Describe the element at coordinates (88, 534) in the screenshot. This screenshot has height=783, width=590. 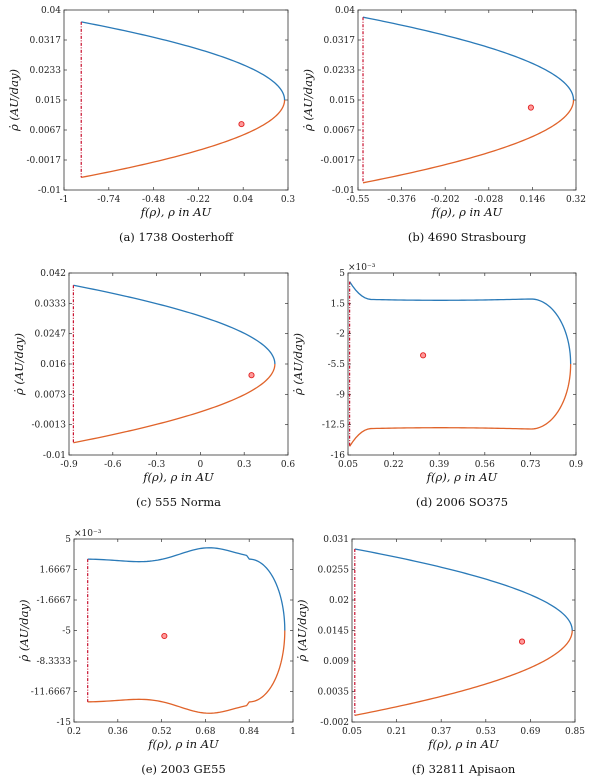
I see `y-axis-multiplier: ×10⁻³` at that location.